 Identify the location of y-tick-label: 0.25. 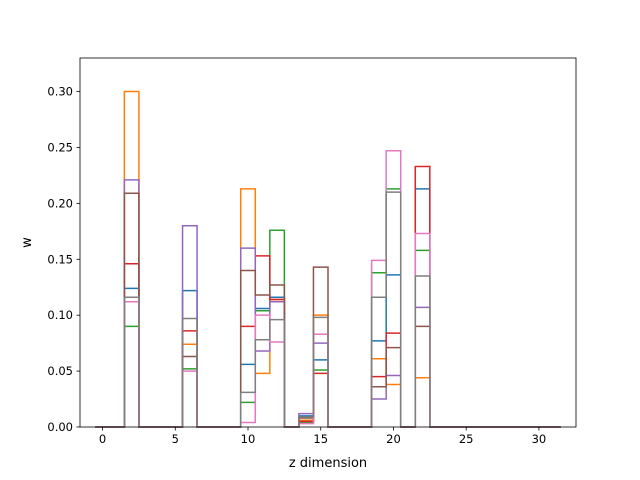
(60, 147).